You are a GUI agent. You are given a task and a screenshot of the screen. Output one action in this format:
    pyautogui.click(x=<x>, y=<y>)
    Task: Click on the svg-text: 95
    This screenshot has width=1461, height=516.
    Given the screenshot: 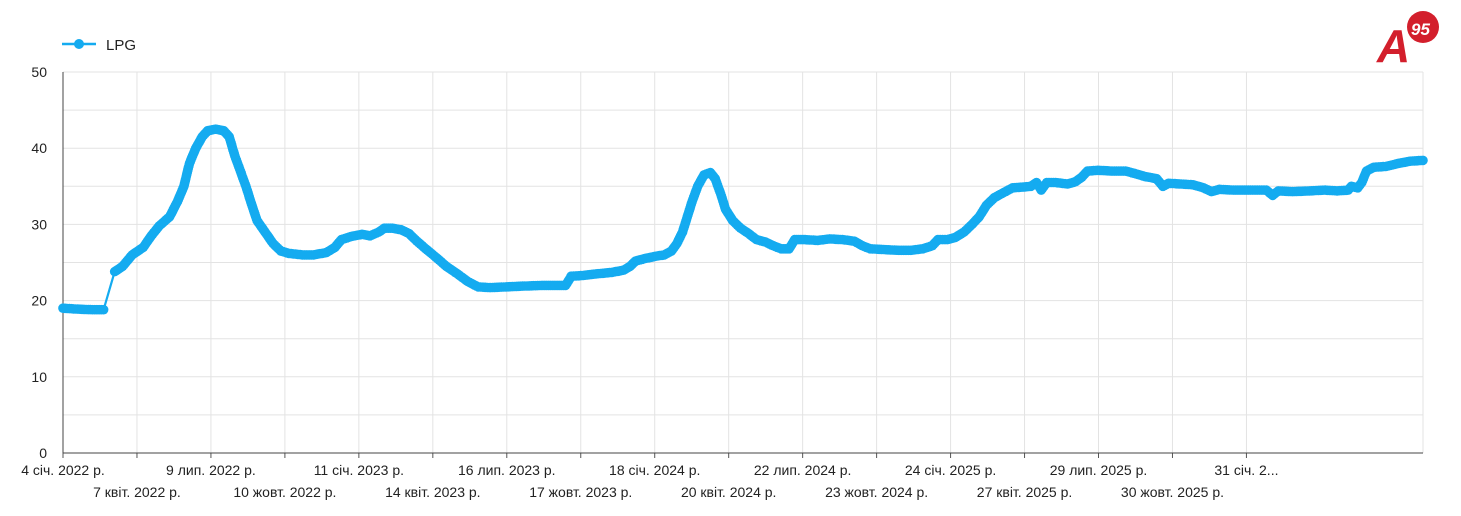 What is the action you would take?
    pyautogui.click(x=1420, y=29)
    